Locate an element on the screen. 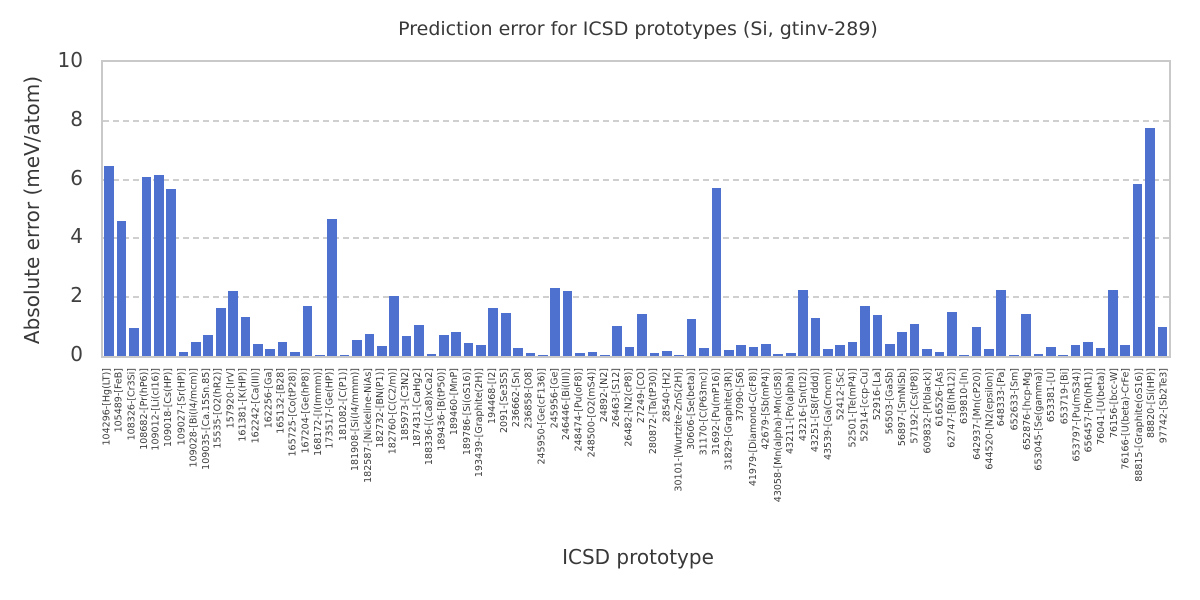  x-tick: 162242-[Ca(III)] is located at coordinates (256, 454).